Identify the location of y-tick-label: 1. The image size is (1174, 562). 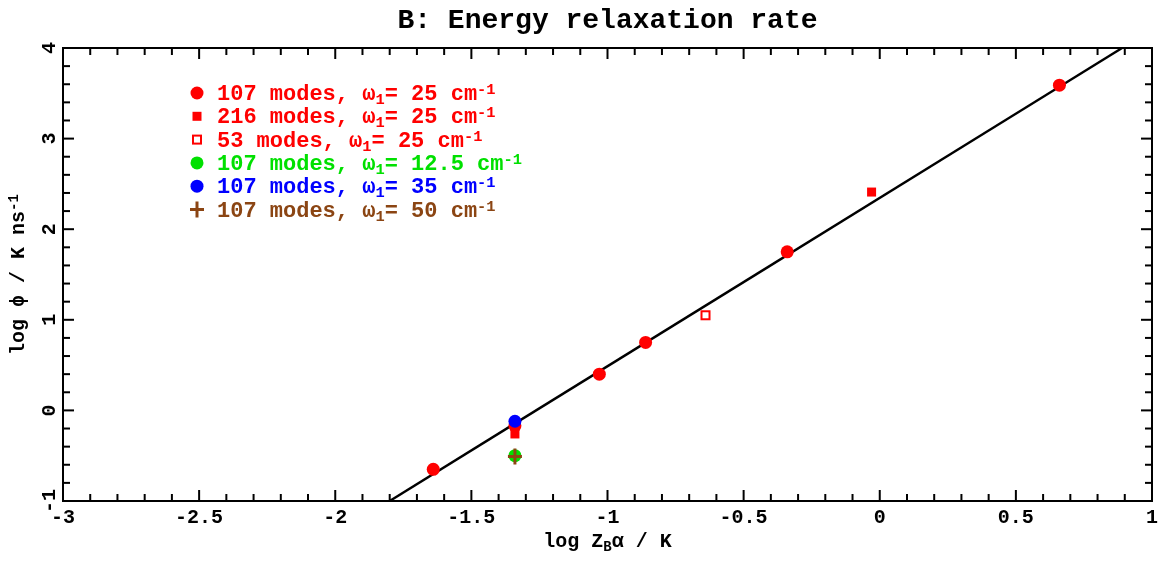
(49, 319).